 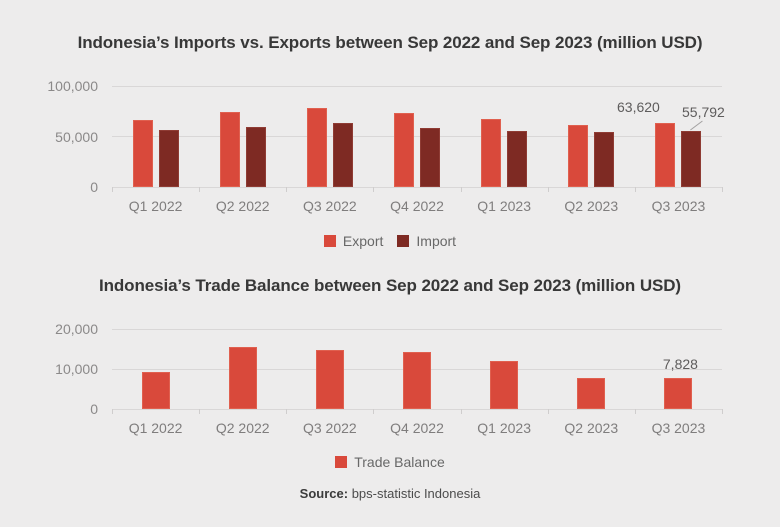 What do you see at coordinates (399, 462) in the screenshot?
I see `legend-label-trade-balance: Trade Balance` at bounding box center [399, 462].